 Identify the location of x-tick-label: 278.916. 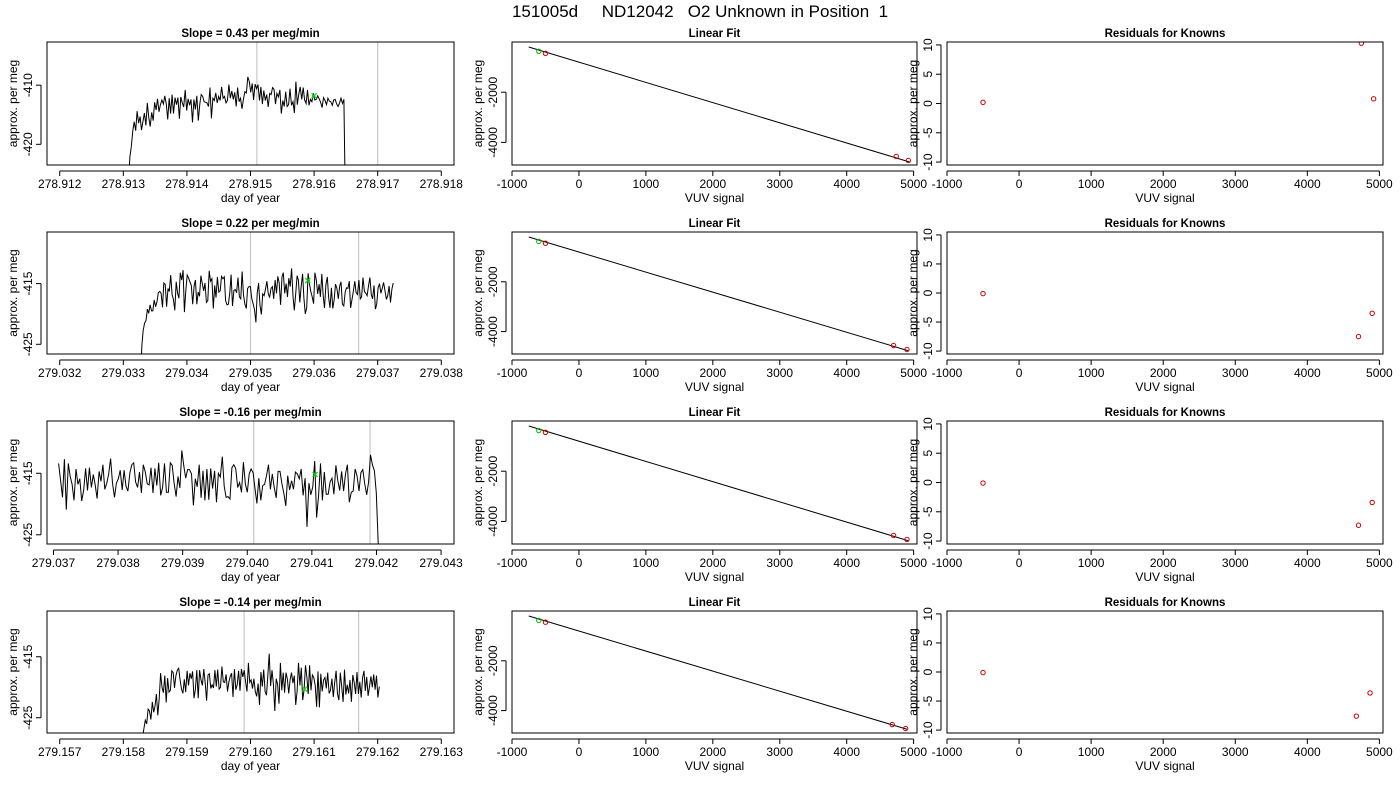
(314, 184).